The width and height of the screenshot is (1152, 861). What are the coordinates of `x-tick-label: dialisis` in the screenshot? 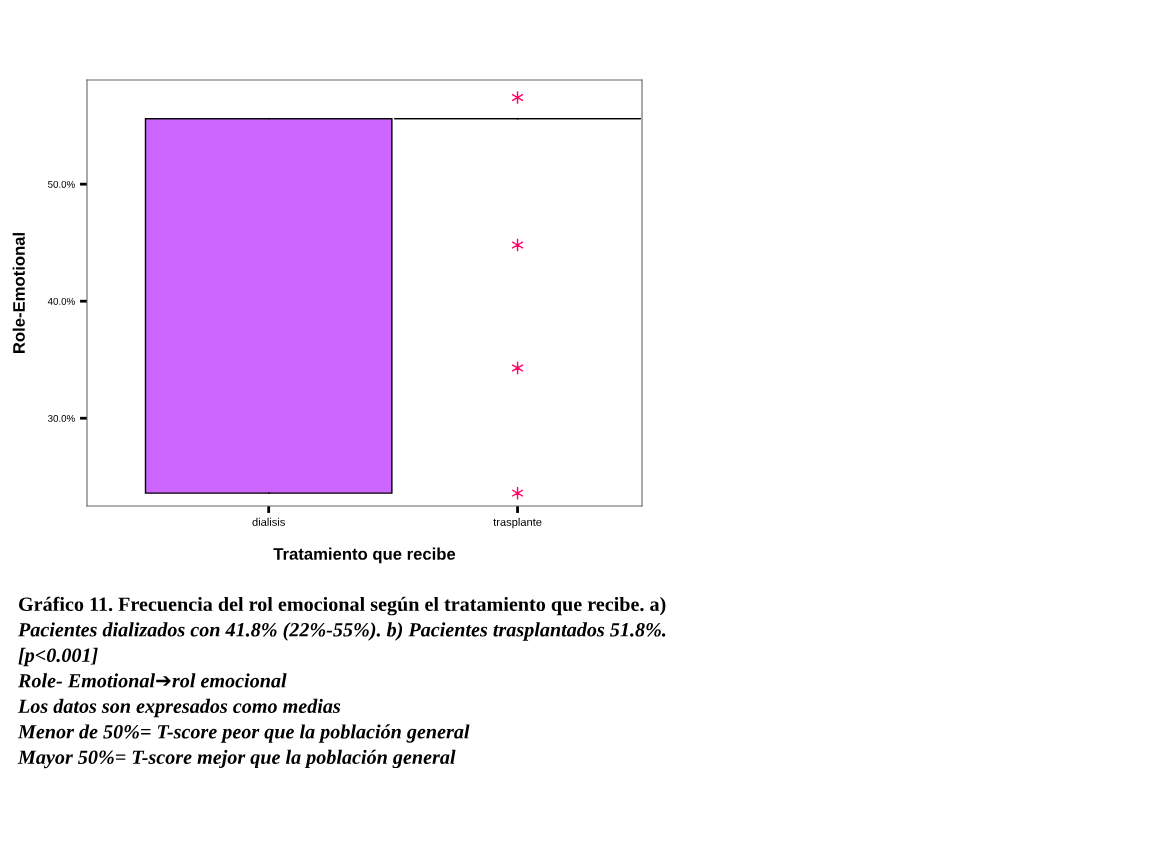 It's located at (268, 521).